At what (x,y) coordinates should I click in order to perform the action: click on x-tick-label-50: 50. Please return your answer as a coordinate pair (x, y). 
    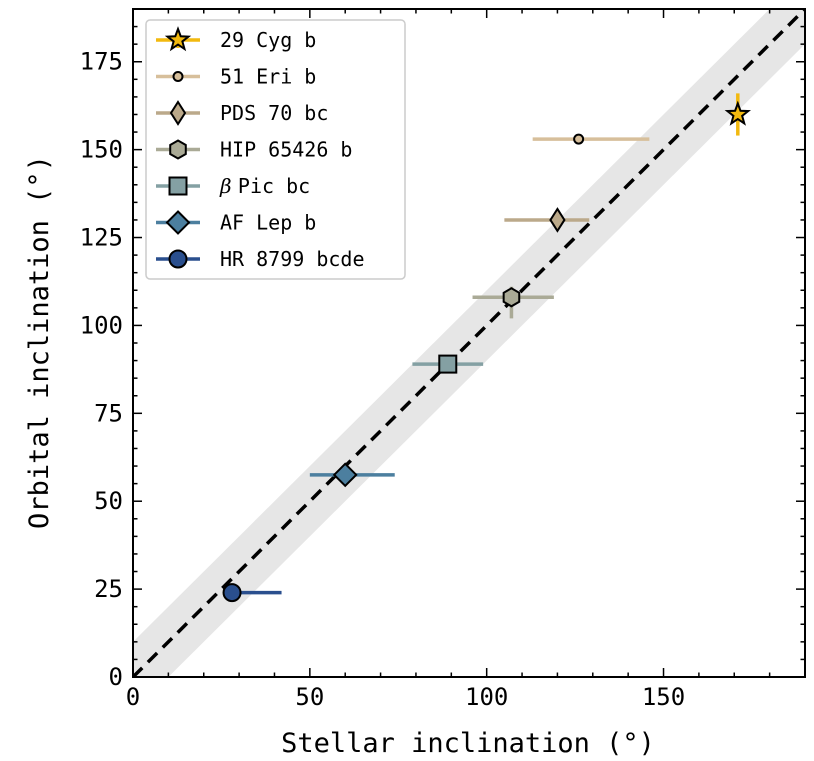
    Looking at the image, I should click on (309, 697).